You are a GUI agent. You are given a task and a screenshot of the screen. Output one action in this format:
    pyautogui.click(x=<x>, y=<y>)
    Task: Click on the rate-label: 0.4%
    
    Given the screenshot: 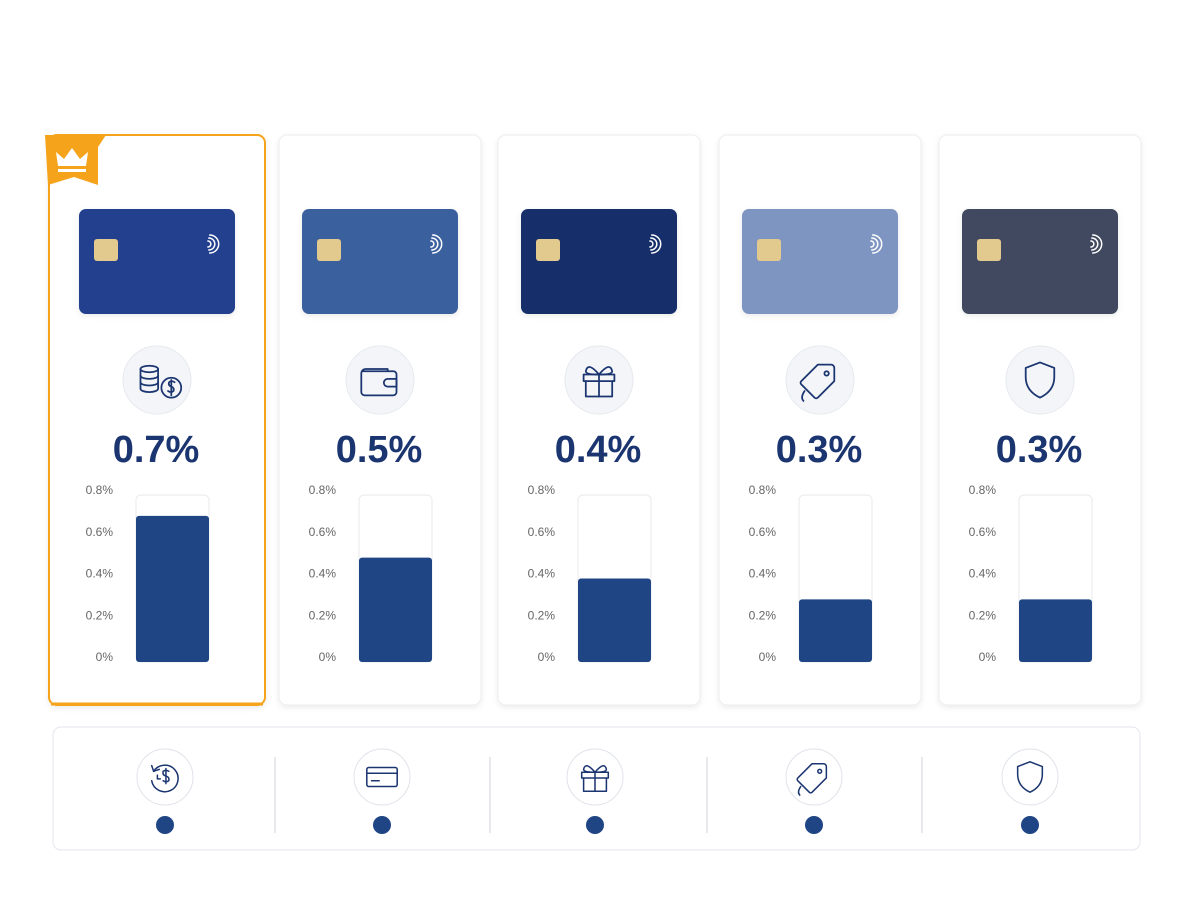 What is the action you would take?
    pyautogui.click(x=598, y=450)
    